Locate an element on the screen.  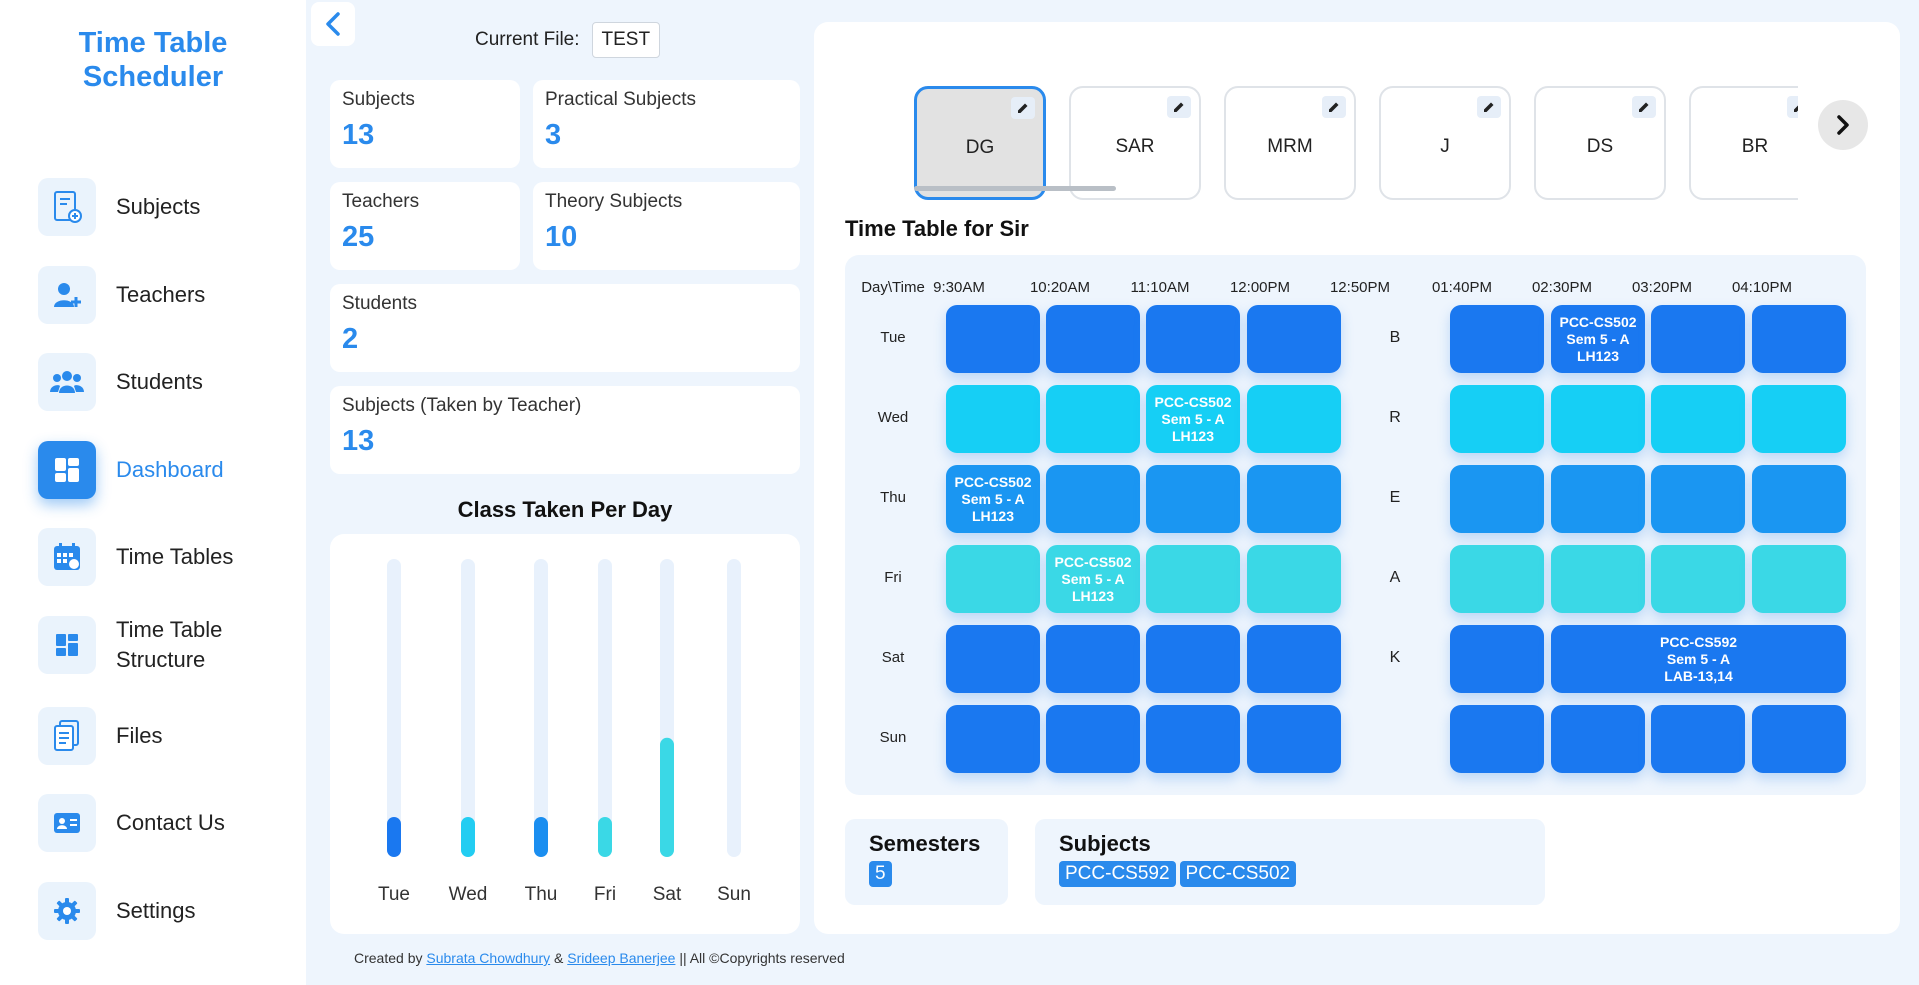
author-link-2: Srideep Banerjee is located at coordinates (621, 958).